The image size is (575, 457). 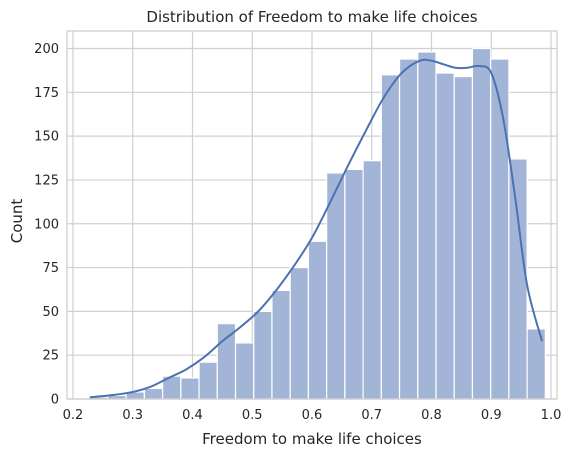 I want to click on x-tick-label: 1.0, so click(x=551, y=415).